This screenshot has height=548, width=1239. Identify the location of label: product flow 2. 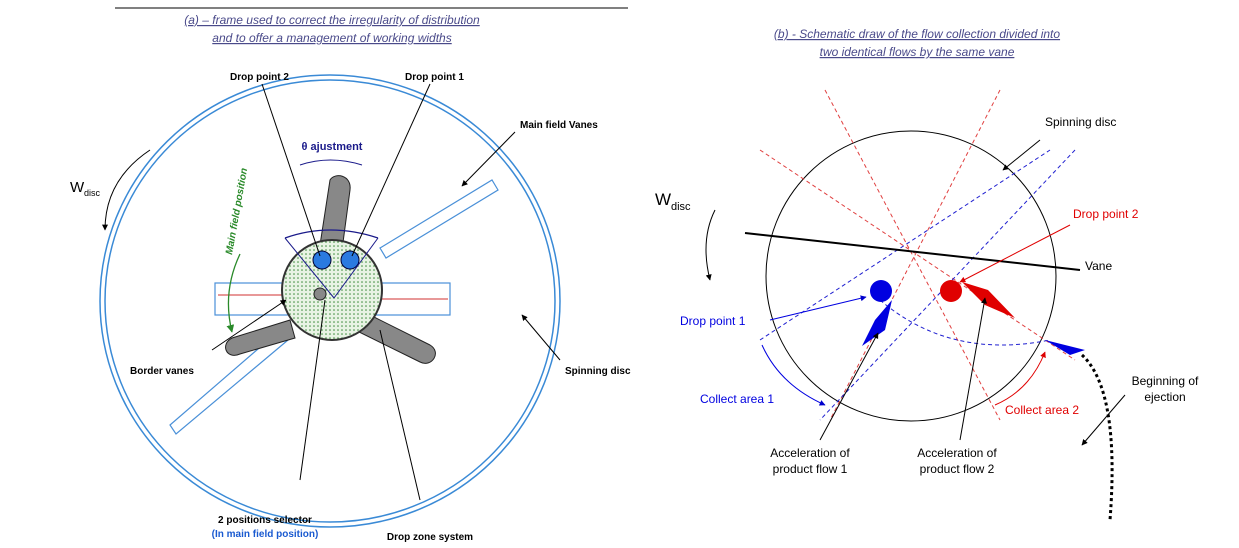
(957, 469).